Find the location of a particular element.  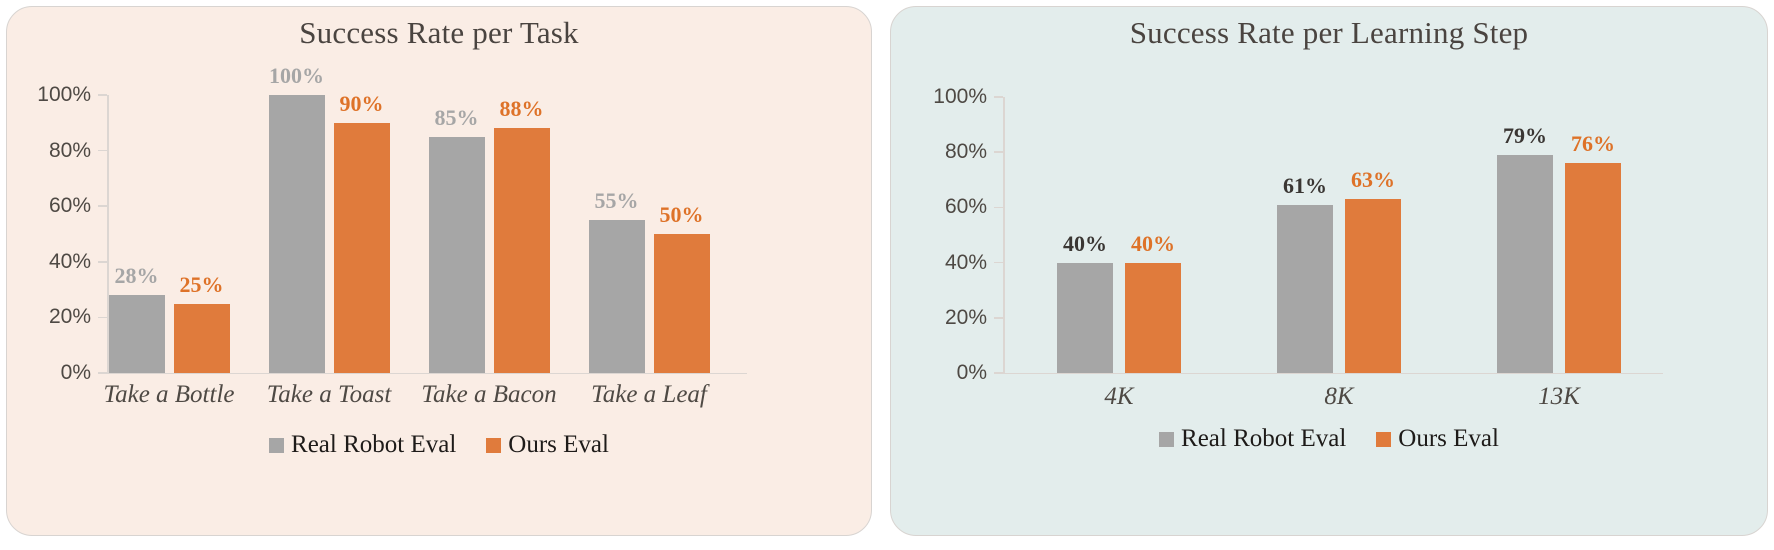

bar-value-label: 55% is located at coordinates (616, 201).